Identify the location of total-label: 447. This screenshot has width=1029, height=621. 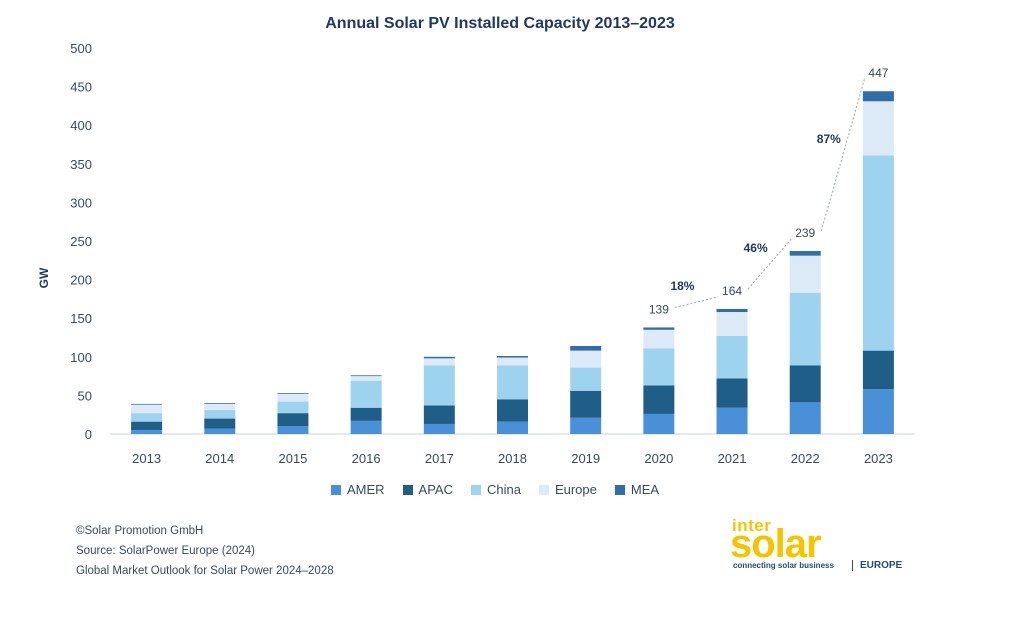
(878, 73).